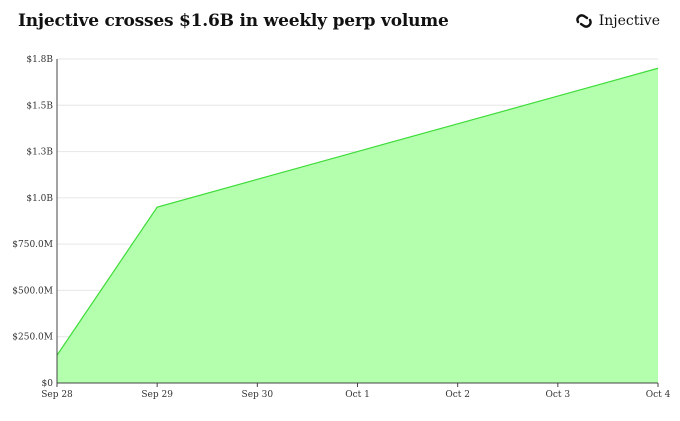  What do you see at coordinates (39, 199) in the screenshot?
I see `y-tick-label: $1.0B` at bounding box center [39, 199].